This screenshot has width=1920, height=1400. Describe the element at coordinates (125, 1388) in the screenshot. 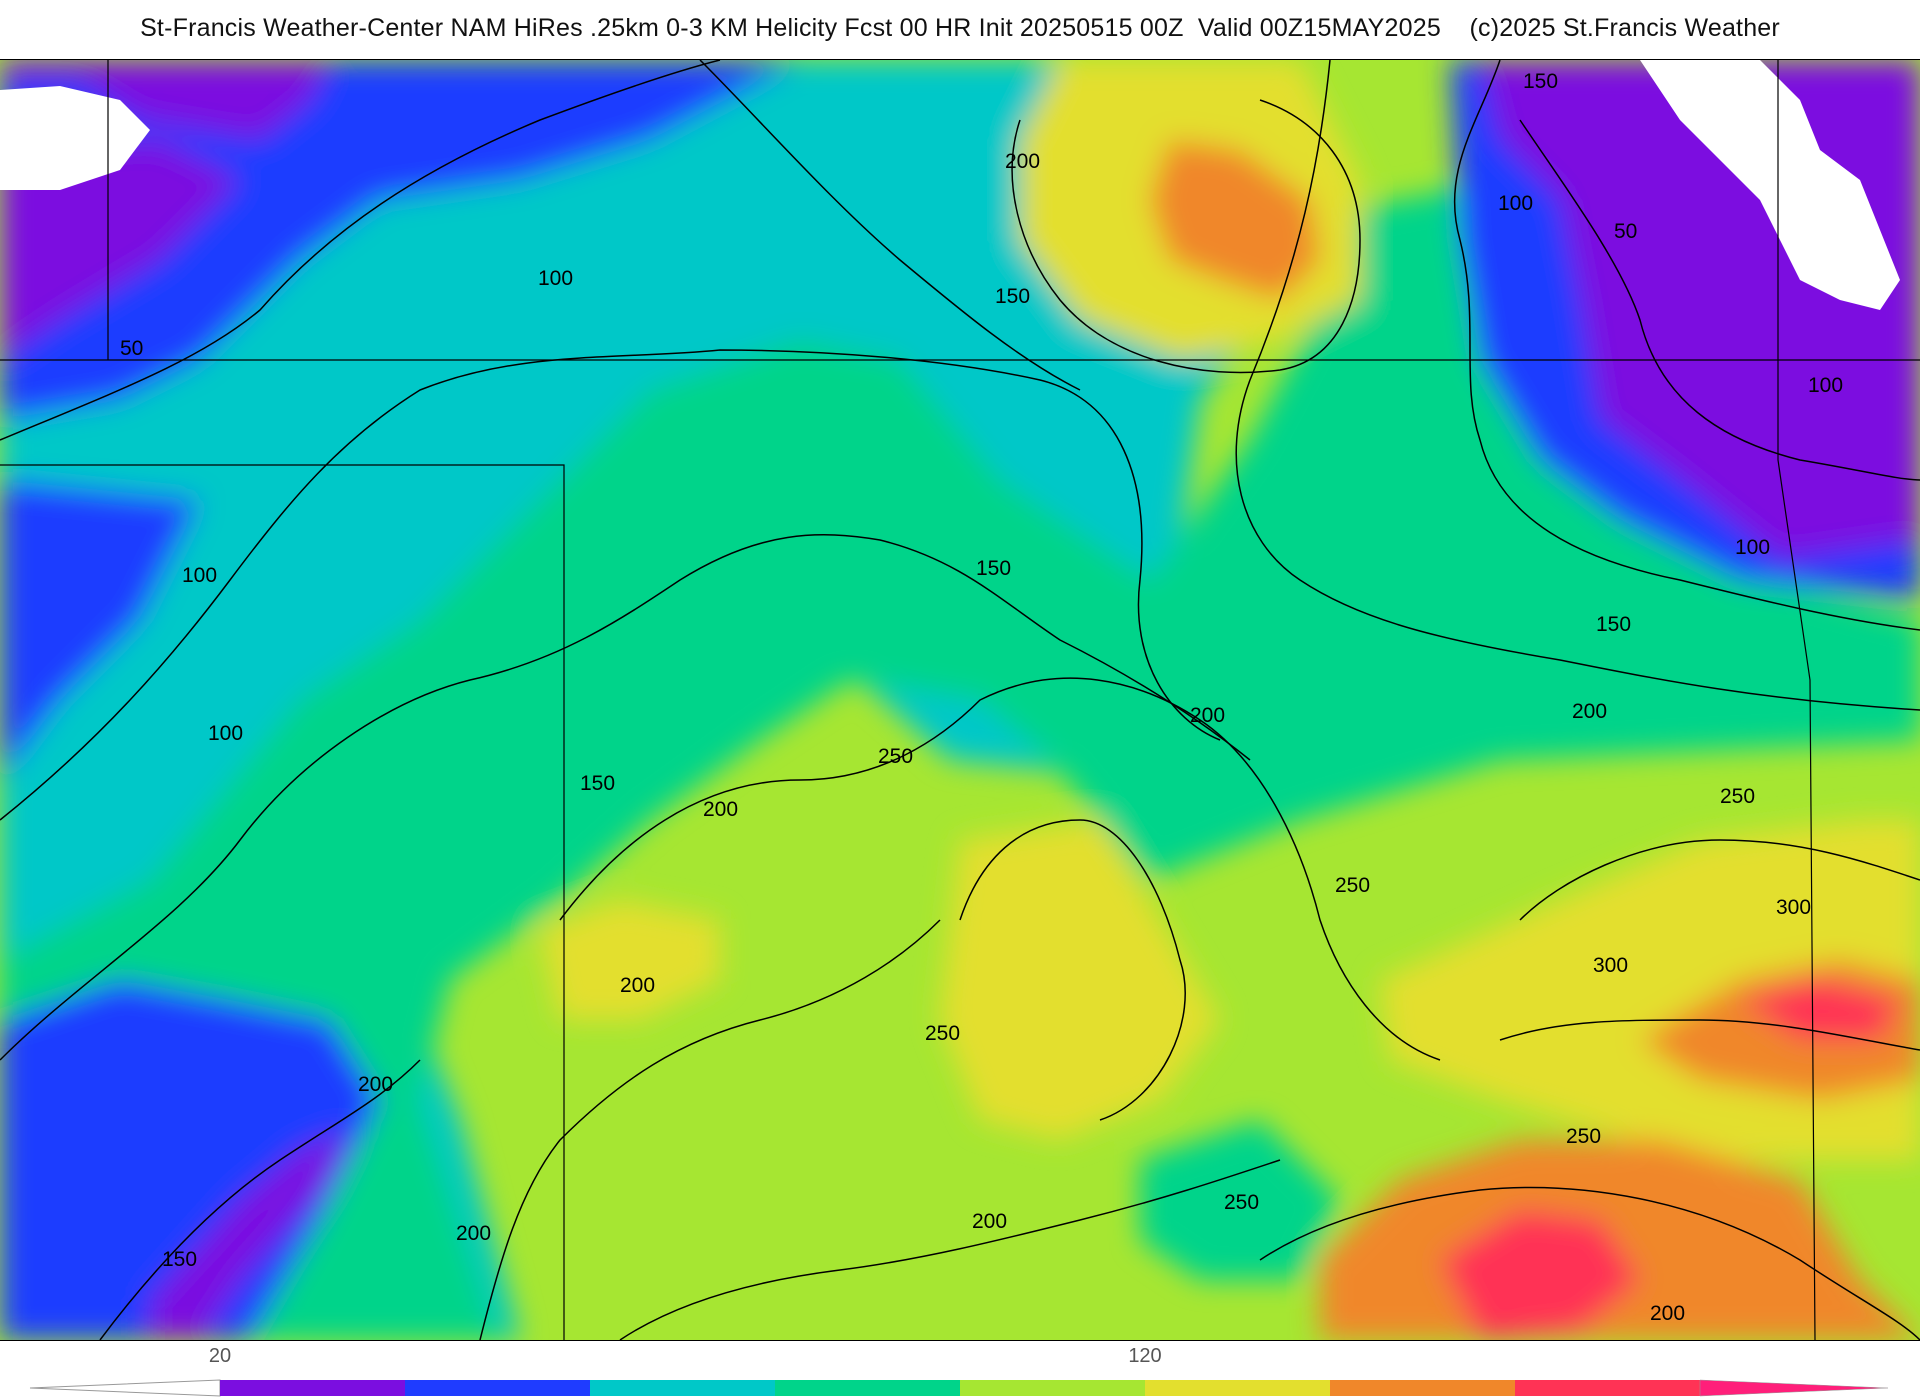

I see `colorbar-low-arrow` at that location.